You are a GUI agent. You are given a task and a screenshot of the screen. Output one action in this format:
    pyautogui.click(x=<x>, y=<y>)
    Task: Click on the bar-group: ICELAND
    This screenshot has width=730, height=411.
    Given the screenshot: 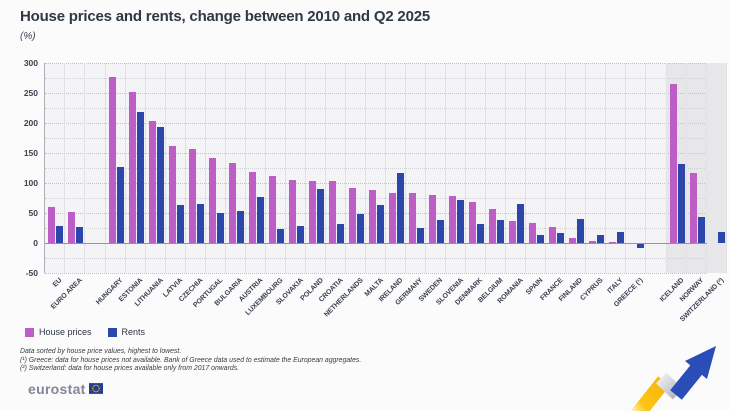 What is the action you would take?
    pyautogui.click(x=673, y=183)
    